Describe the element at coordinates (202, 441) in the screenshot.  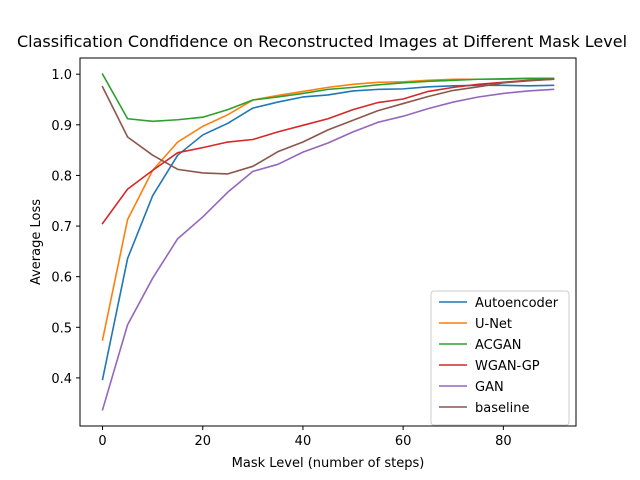
I see `x-tick-label: 20` at that location.